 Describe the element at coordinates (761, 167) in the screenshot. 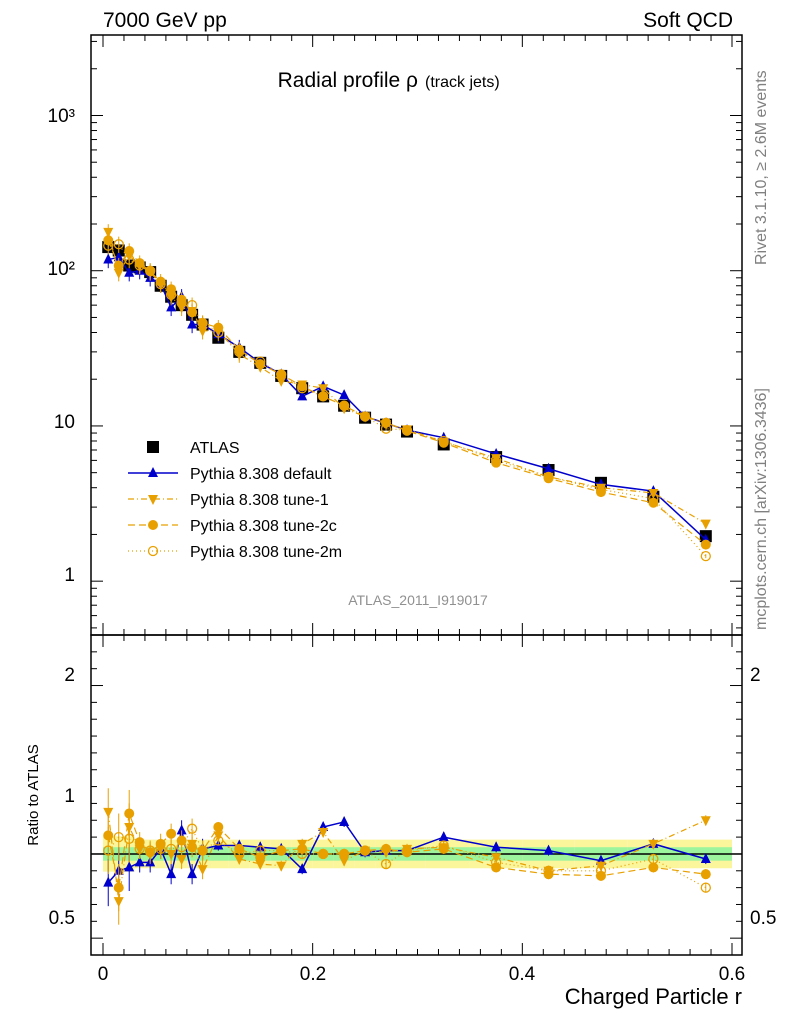

I see `rivet-version-label: Rivet 3.1.10, ≥ 2.6M events` at that location.